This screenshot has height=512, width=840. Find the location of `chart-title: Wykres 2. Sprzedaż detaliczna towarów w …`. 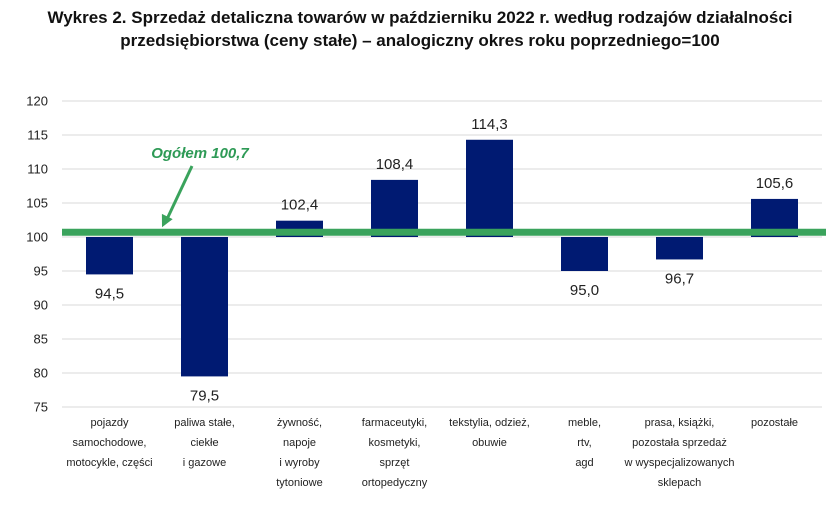

chart-title: Wykres 2. Sprzedaż detaliczna towarów w … is located at coordinates (420, 29).